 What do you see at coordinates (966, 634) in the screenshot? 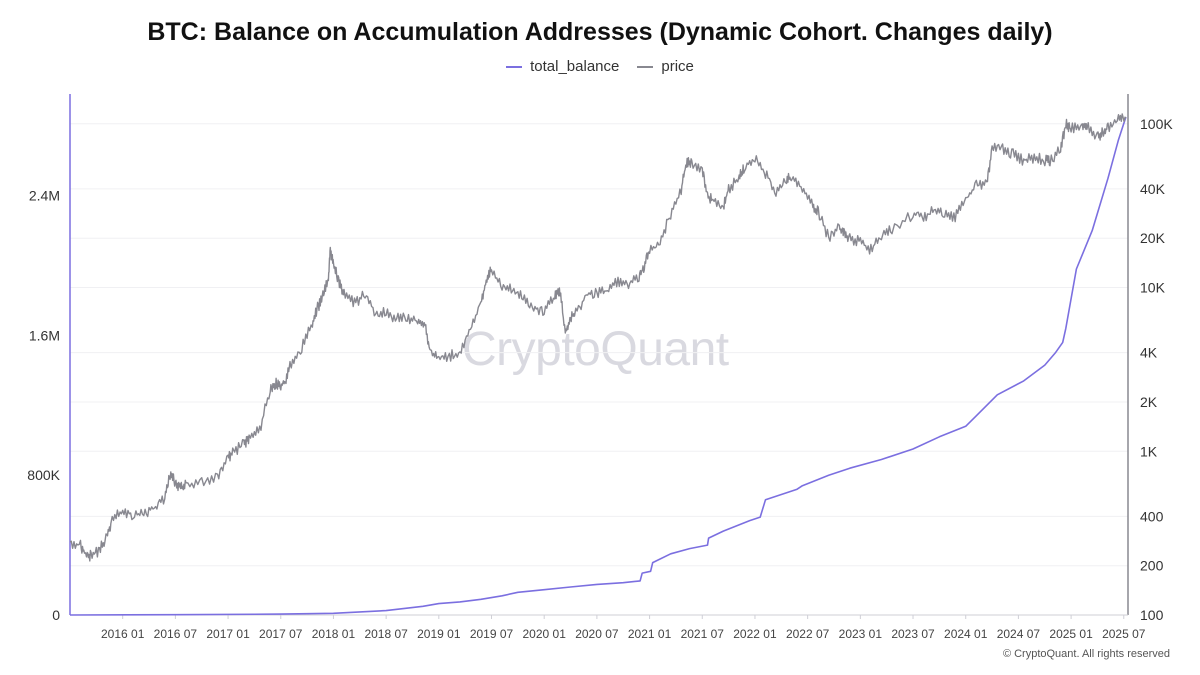
I see `x-tick-label: 2024 01` at bounding box center [966, 634].